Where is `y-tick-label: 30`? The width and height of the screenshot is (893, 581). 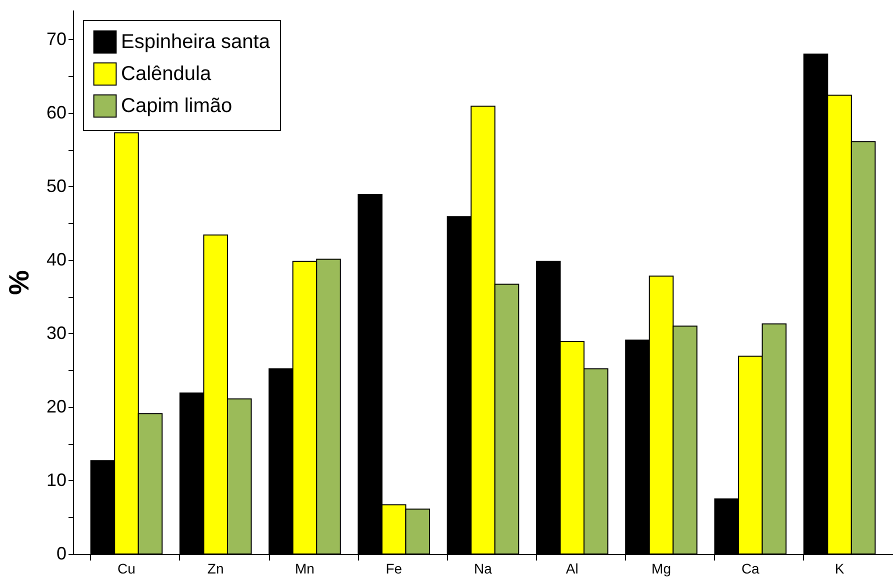 y-tick-label: 30 is located at coordinates (56, 332).